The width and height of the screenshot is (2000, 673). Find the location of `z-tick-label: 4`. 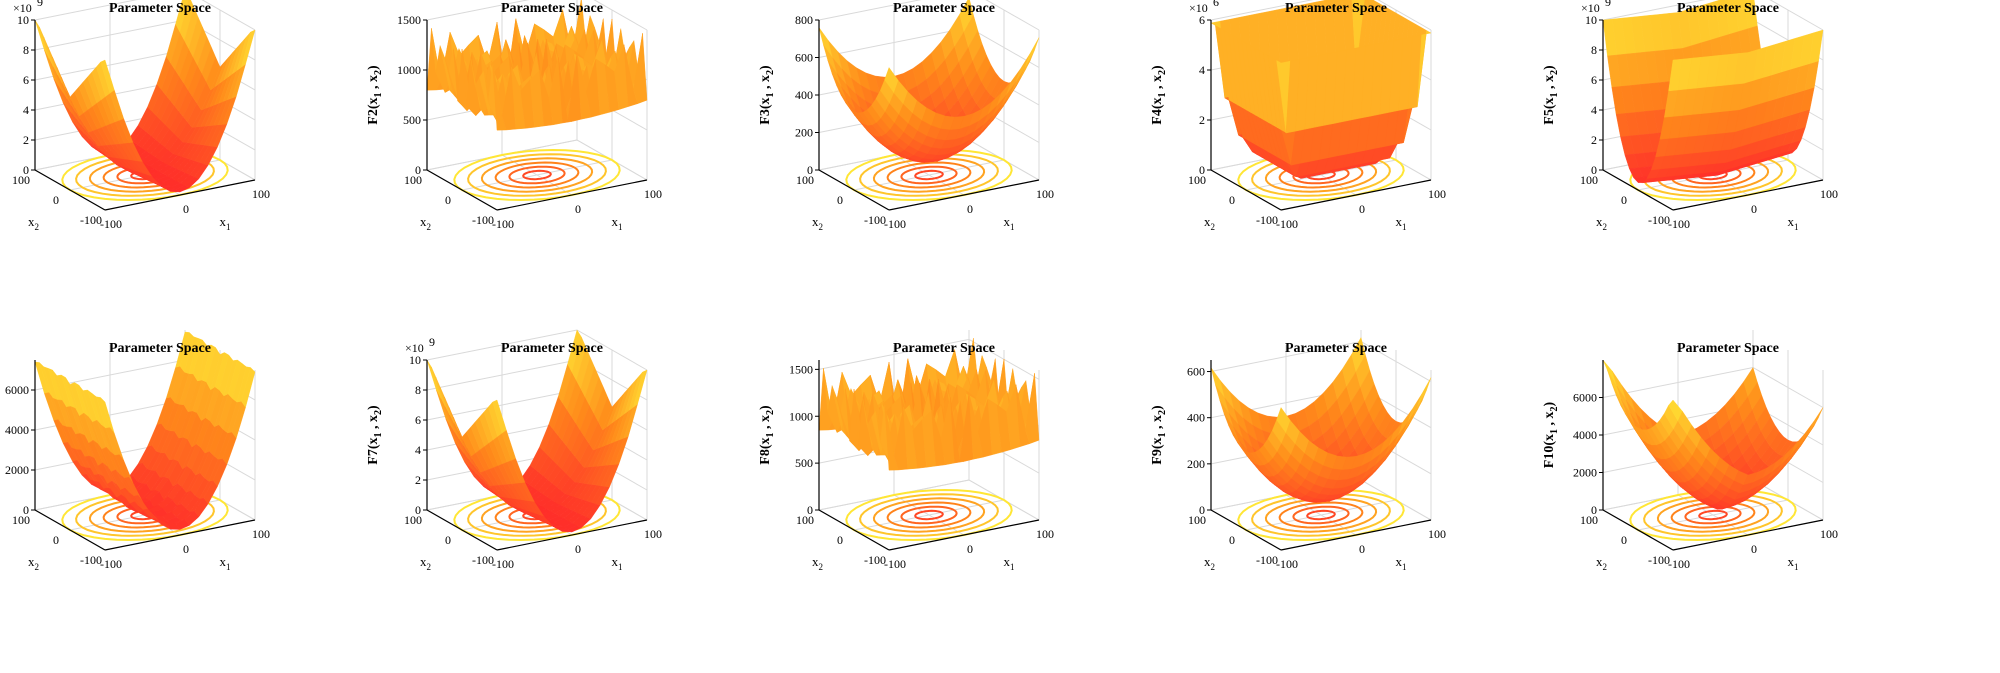

z-tick-label: 4 is located at coordinates (1594, 110).